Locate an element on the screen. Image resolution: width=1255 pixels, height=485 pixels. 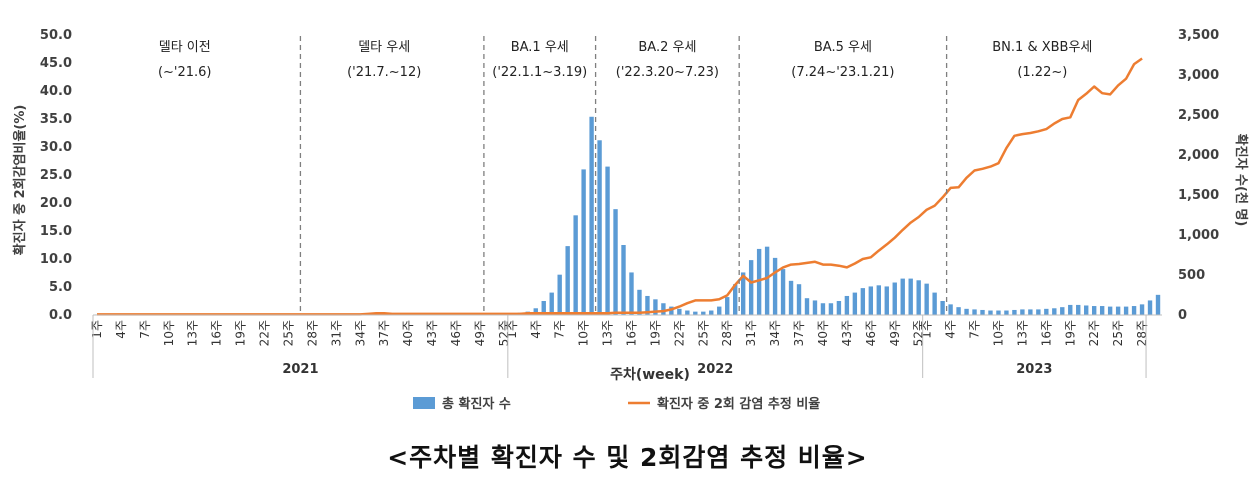
week-tick-label: 31주 is located at coordinates (751, 333).